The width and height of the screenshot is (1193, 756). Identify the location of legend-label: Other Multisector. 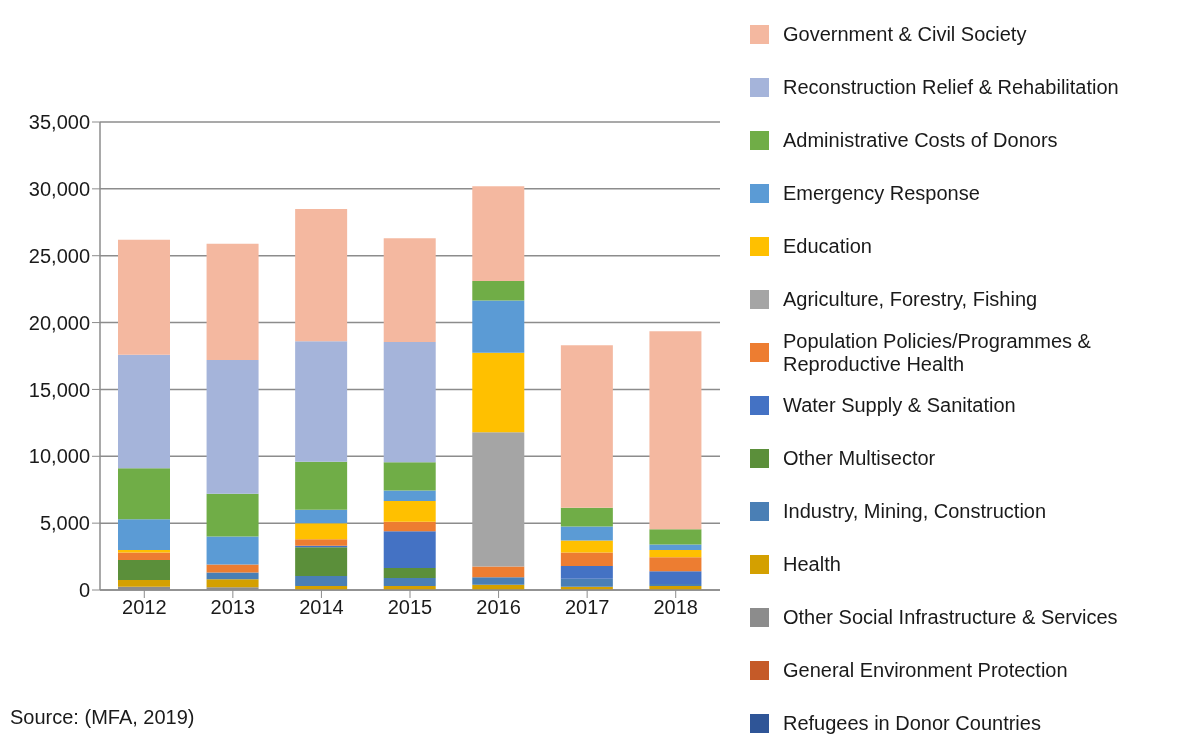
(859, 458).